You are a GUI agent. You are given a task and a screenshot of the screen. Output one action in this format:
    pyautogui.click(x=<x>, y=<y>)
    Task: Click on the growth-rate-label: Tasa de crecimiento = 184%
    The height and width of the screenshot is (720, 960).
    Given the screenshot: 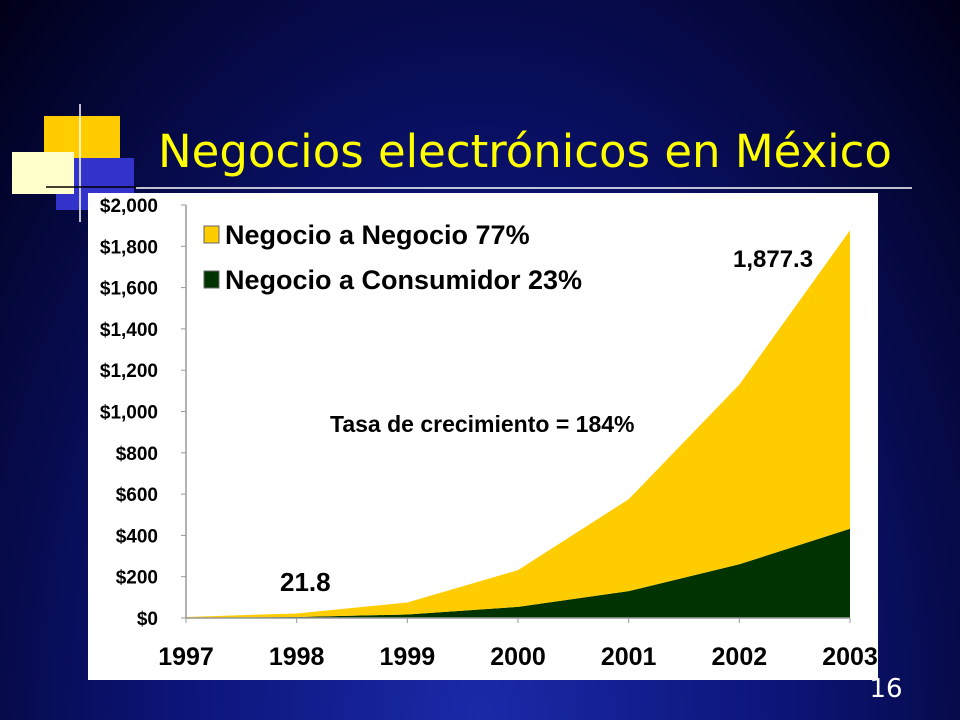 What is the action you would take?
    pyautogui.click(x=482, y=424)
    